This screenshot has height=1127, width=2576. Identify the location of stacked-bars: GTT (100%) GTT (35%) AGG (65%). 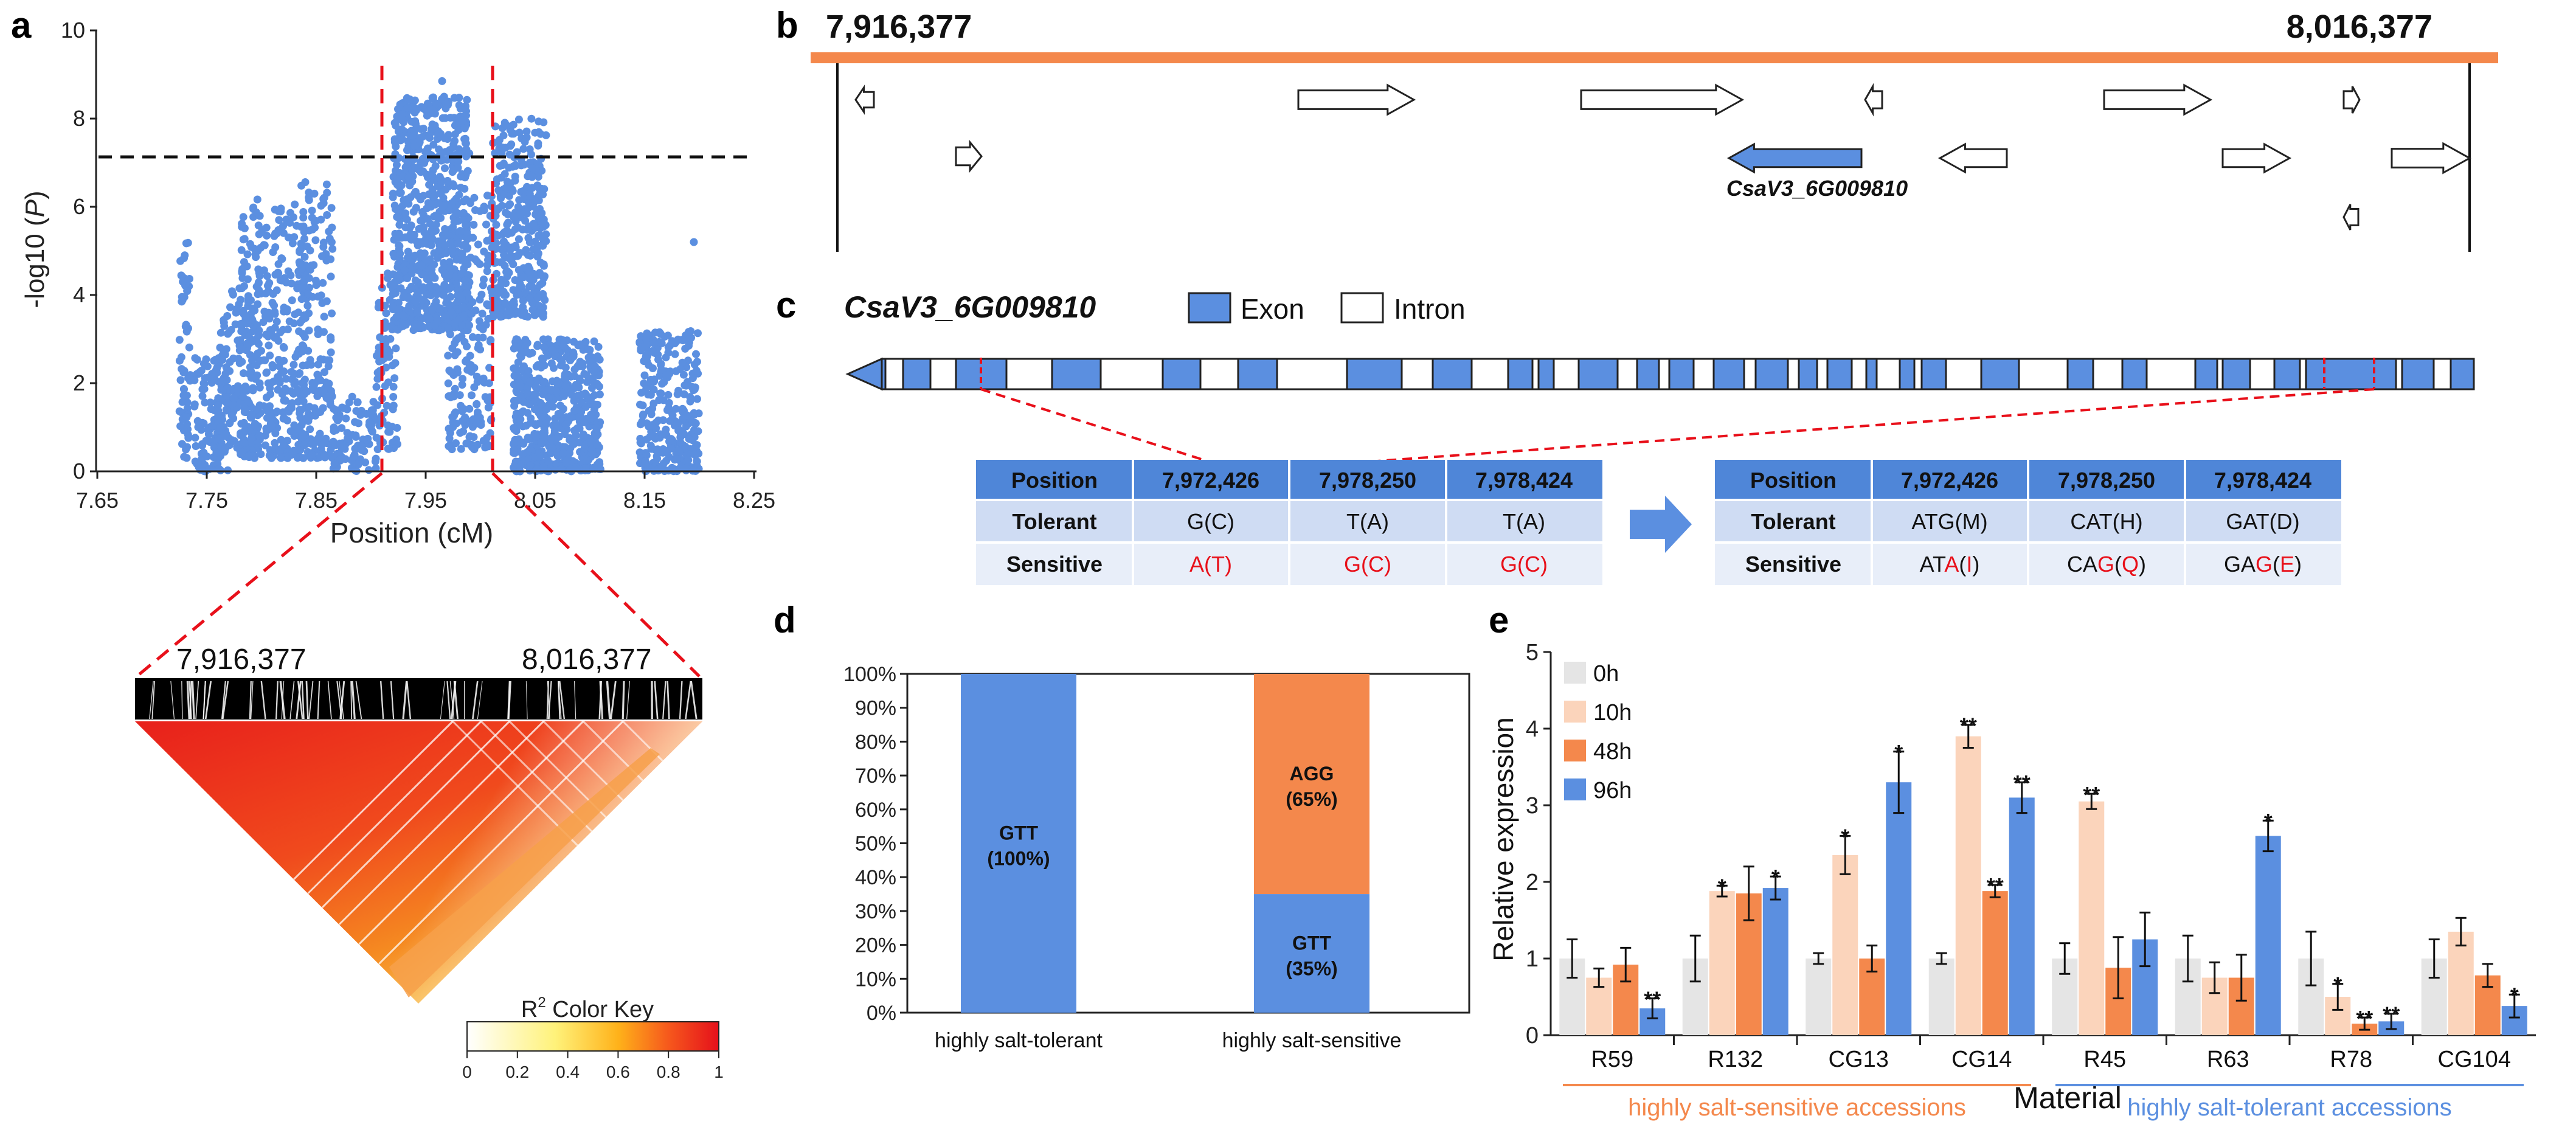
(1165, 843).